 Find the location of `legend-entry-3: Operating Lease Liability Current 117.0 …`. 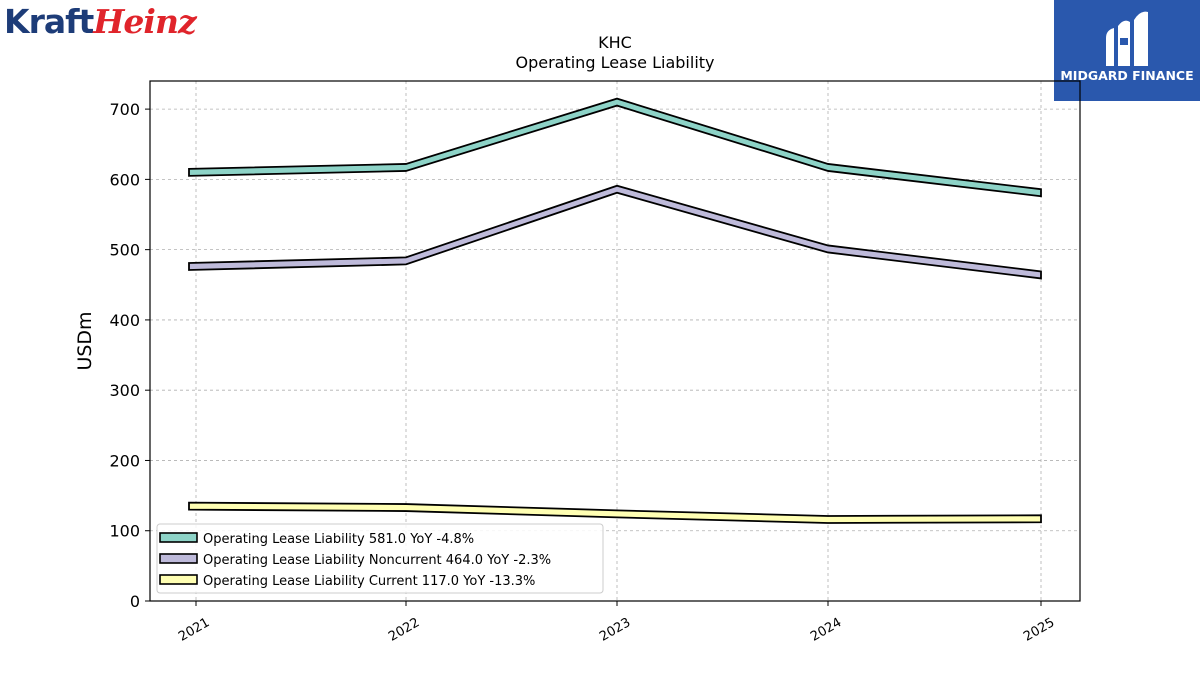

legend-entry-3: Operating Lease Liability Current 117.0 … is located at coordinates (369, 581).